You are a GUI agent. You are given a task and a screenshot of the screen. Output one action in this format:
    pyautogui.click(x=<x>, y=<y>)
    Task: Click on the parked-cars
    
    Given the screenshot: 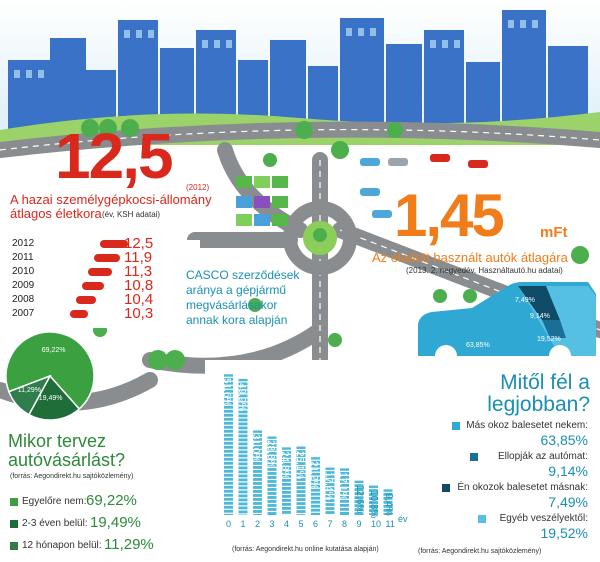 What is the action you would take?
    pyautogui.click(x=424, y=186)
    